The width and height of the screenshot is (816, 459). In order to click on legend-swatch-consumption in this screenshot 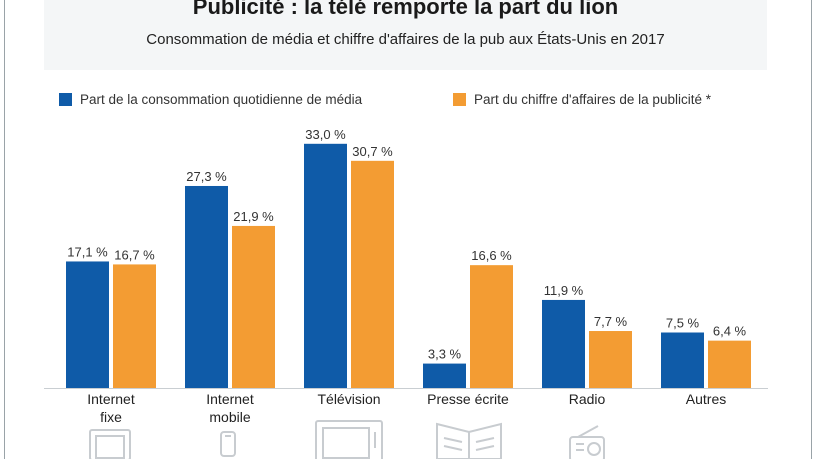, I will do `click(65, 99)`.